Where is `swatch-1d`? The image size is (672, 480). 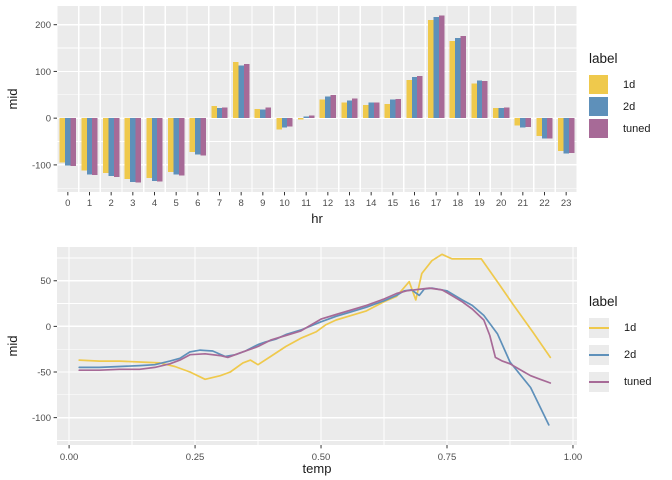
swatch-1d is located at coordinates (598, 84).